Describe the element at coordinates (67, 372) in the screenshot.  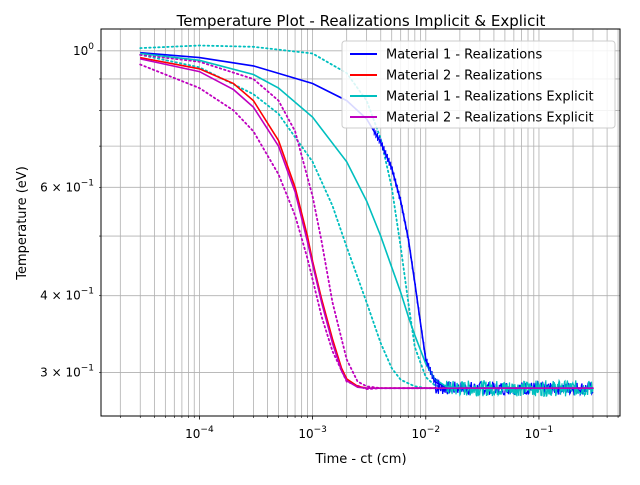
I see `y-tick-label: 3 × 10⁻¹` at that location.